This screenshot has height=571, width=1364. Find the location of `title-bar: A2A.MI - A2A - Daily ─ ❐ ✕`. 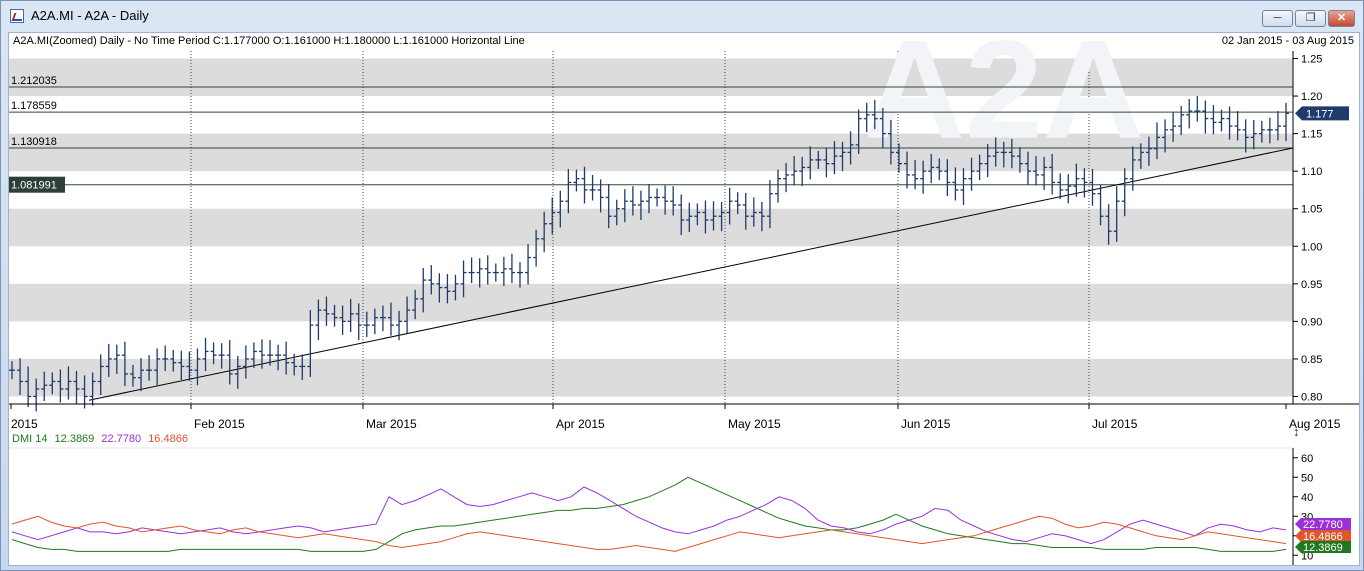

title-bar: A2A.MI - A2A - Daily ─ ❐ ✕ is located at coordinates (682, 16).